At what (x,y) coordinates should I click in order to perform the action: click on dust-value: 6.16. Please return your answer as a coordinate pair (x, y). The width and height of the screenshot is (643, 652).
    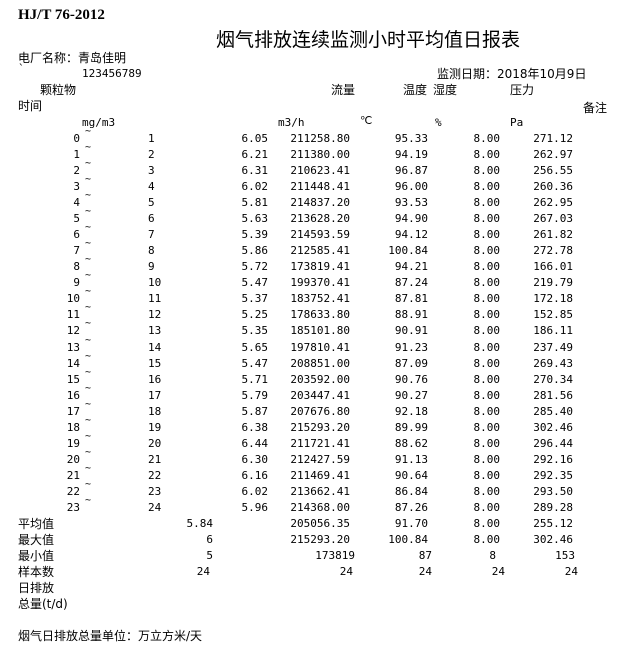
    Looking at the image, I should click on (255, 475).